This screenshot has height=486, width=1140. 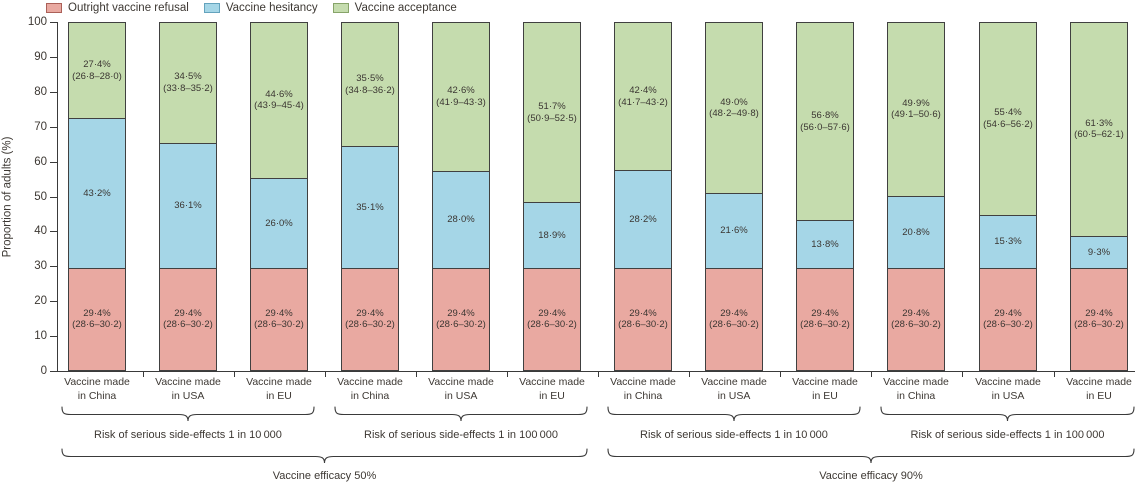 I want to click on bar-4: 35·5% (34·8–36·2) 35·1% 29·4% (28·6–30·2), so click(x=370, y=196).